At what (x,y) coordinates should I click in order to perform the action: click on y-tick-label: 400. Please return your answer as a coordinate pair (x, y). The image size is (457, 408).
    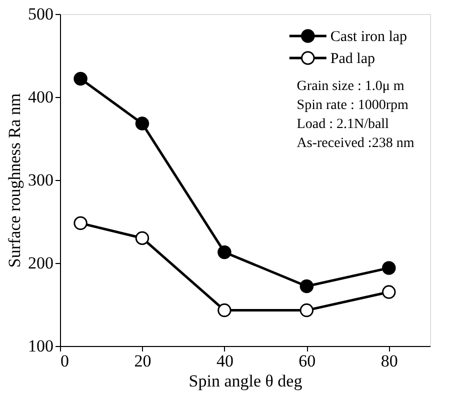
    Looking at the image, I should click on (41, 97).